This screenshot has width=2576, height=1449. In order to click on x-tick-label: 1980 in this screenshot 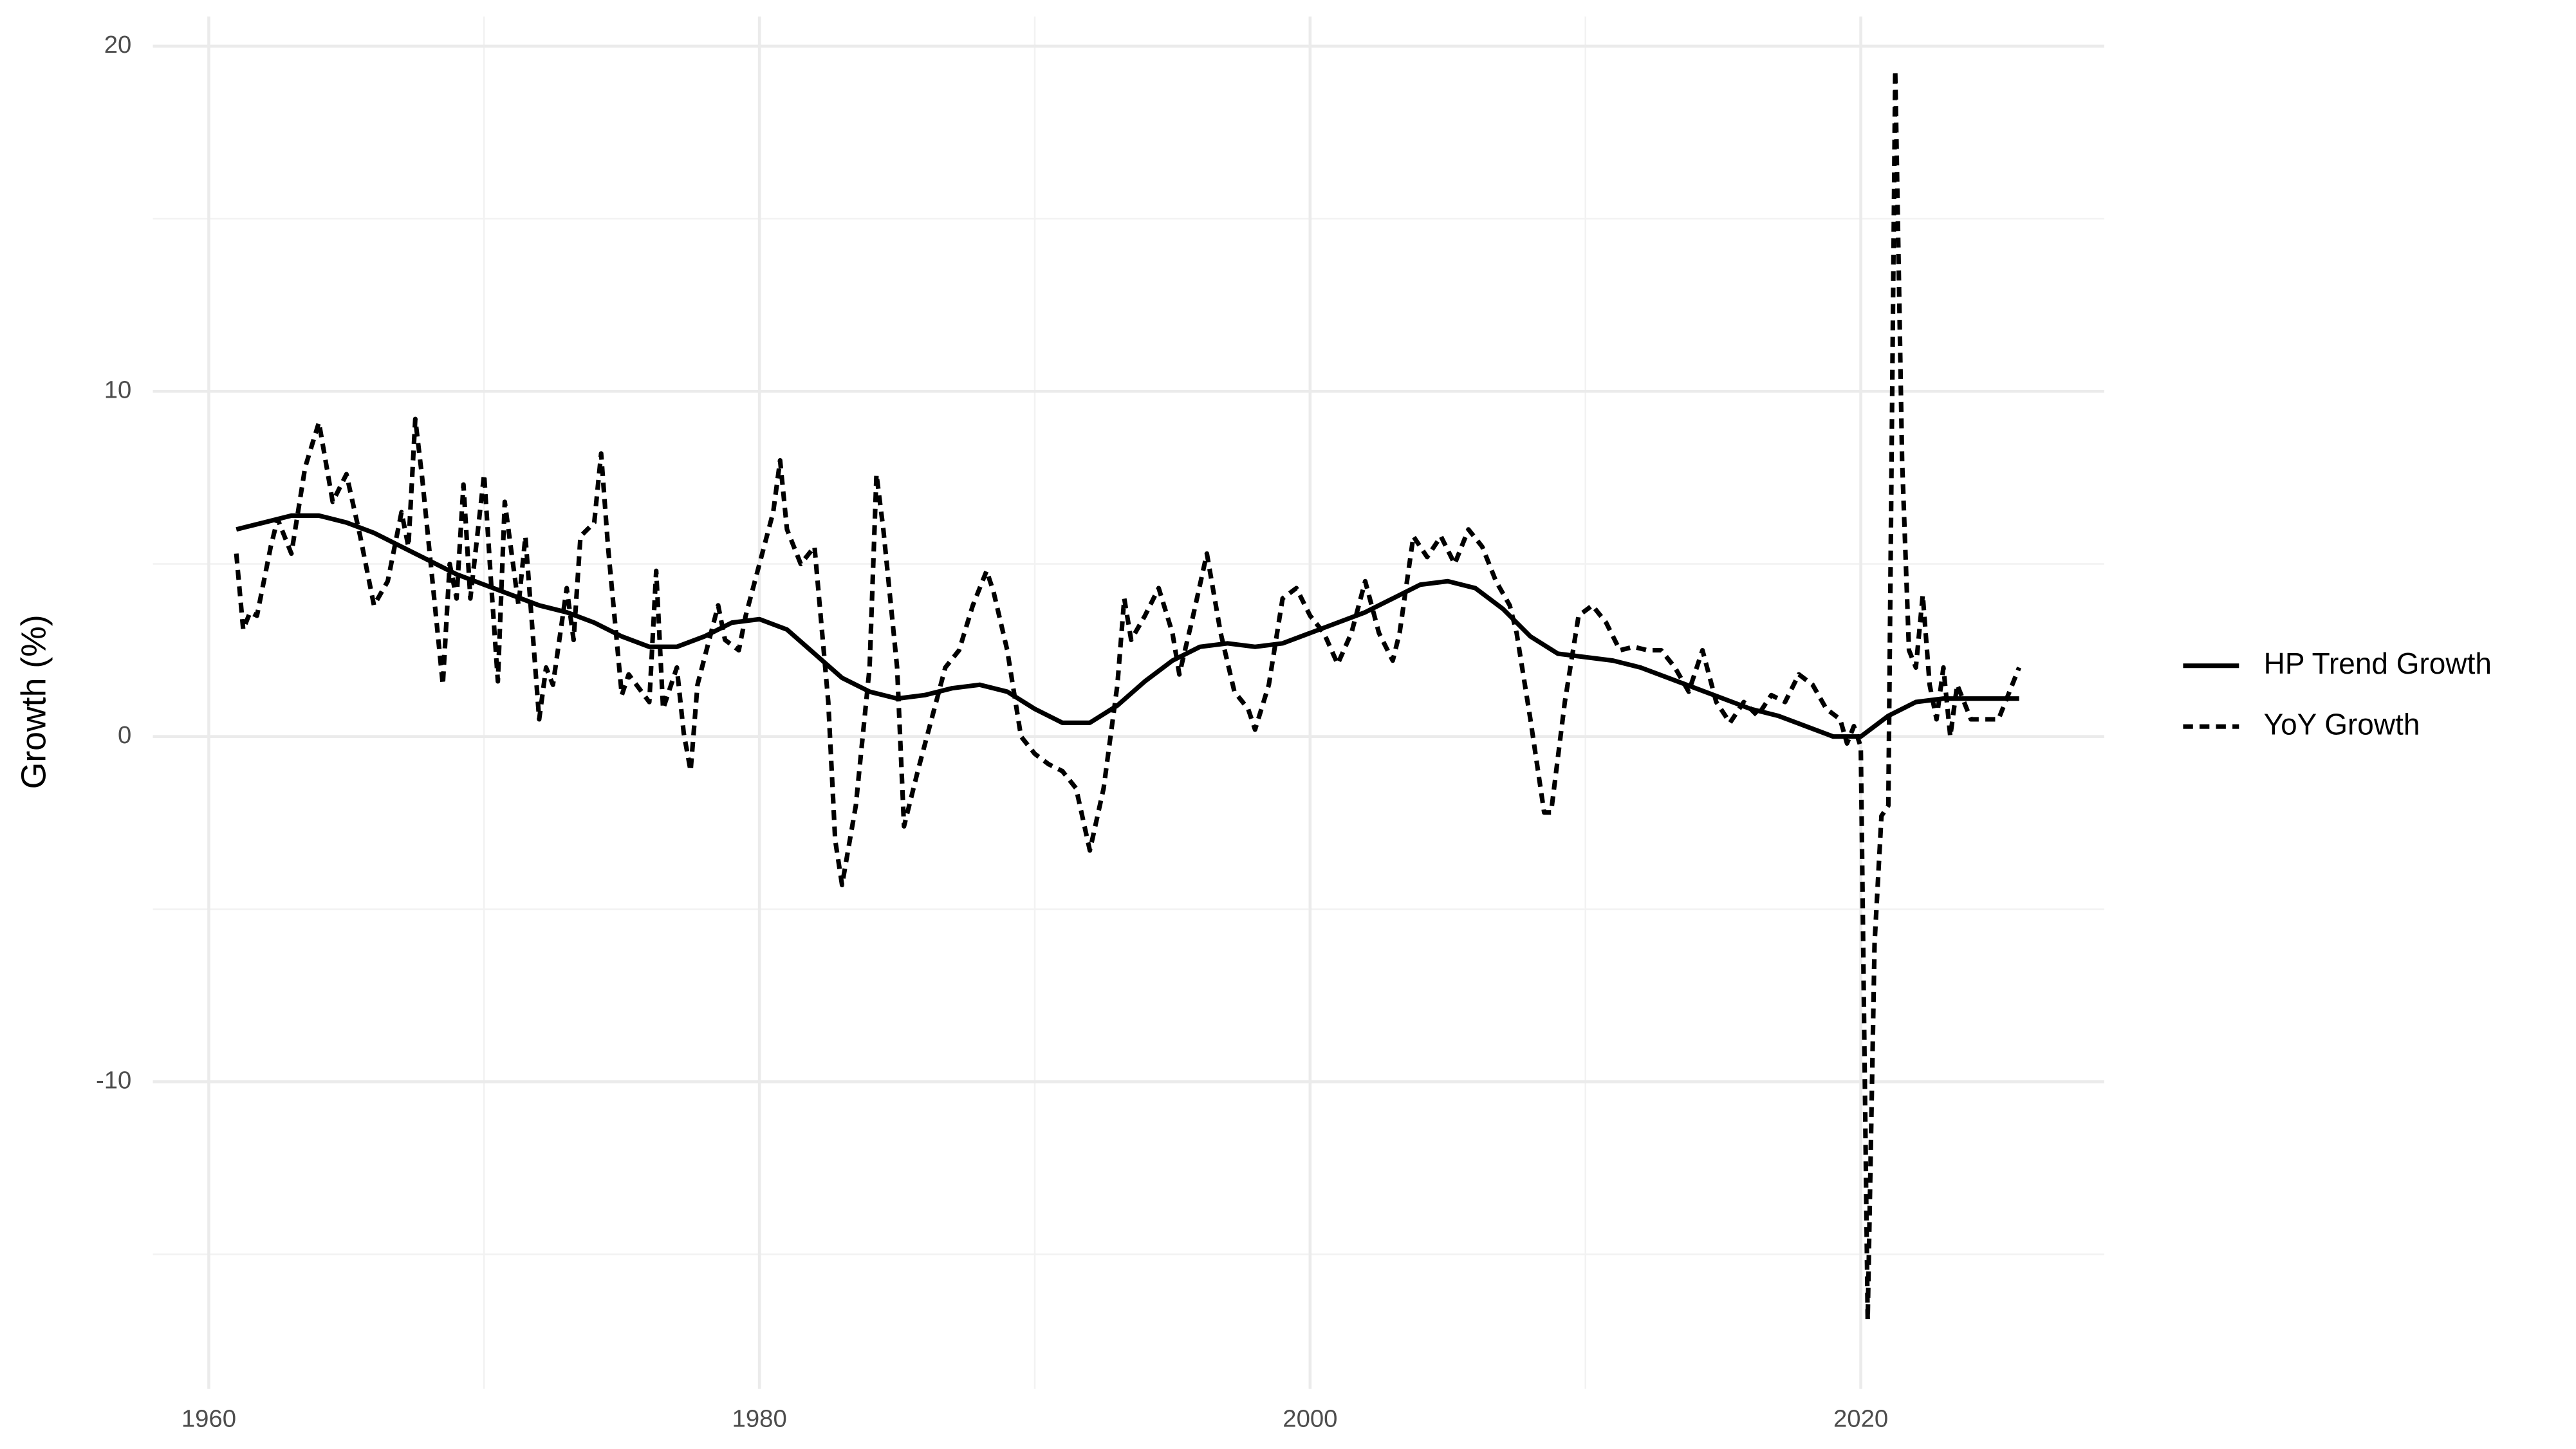, I will do `click(760, 1418)`.